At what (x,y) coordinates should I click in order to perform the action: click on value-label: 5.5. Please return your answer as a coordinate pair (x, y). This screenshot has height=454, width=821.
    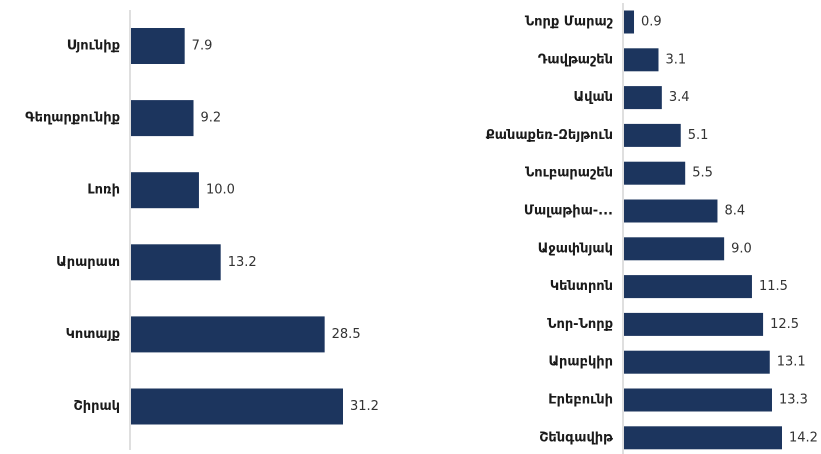
    Looking at the image, I should click on (702, 173).